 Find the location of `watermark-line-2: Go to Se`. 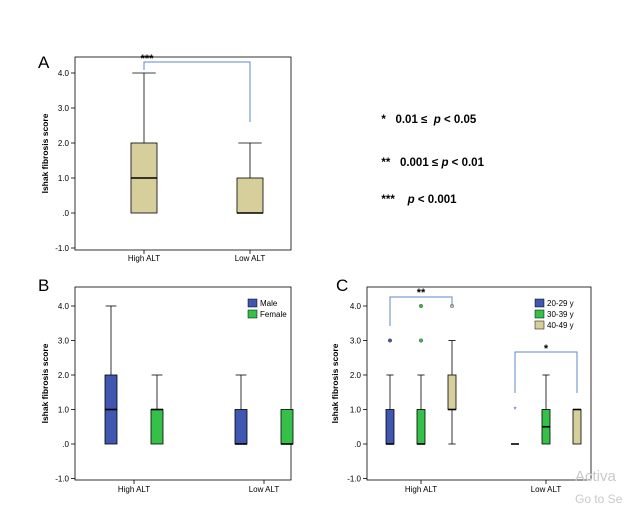

watermark-line-2: Go to Se is located at coordinates (599, 499).